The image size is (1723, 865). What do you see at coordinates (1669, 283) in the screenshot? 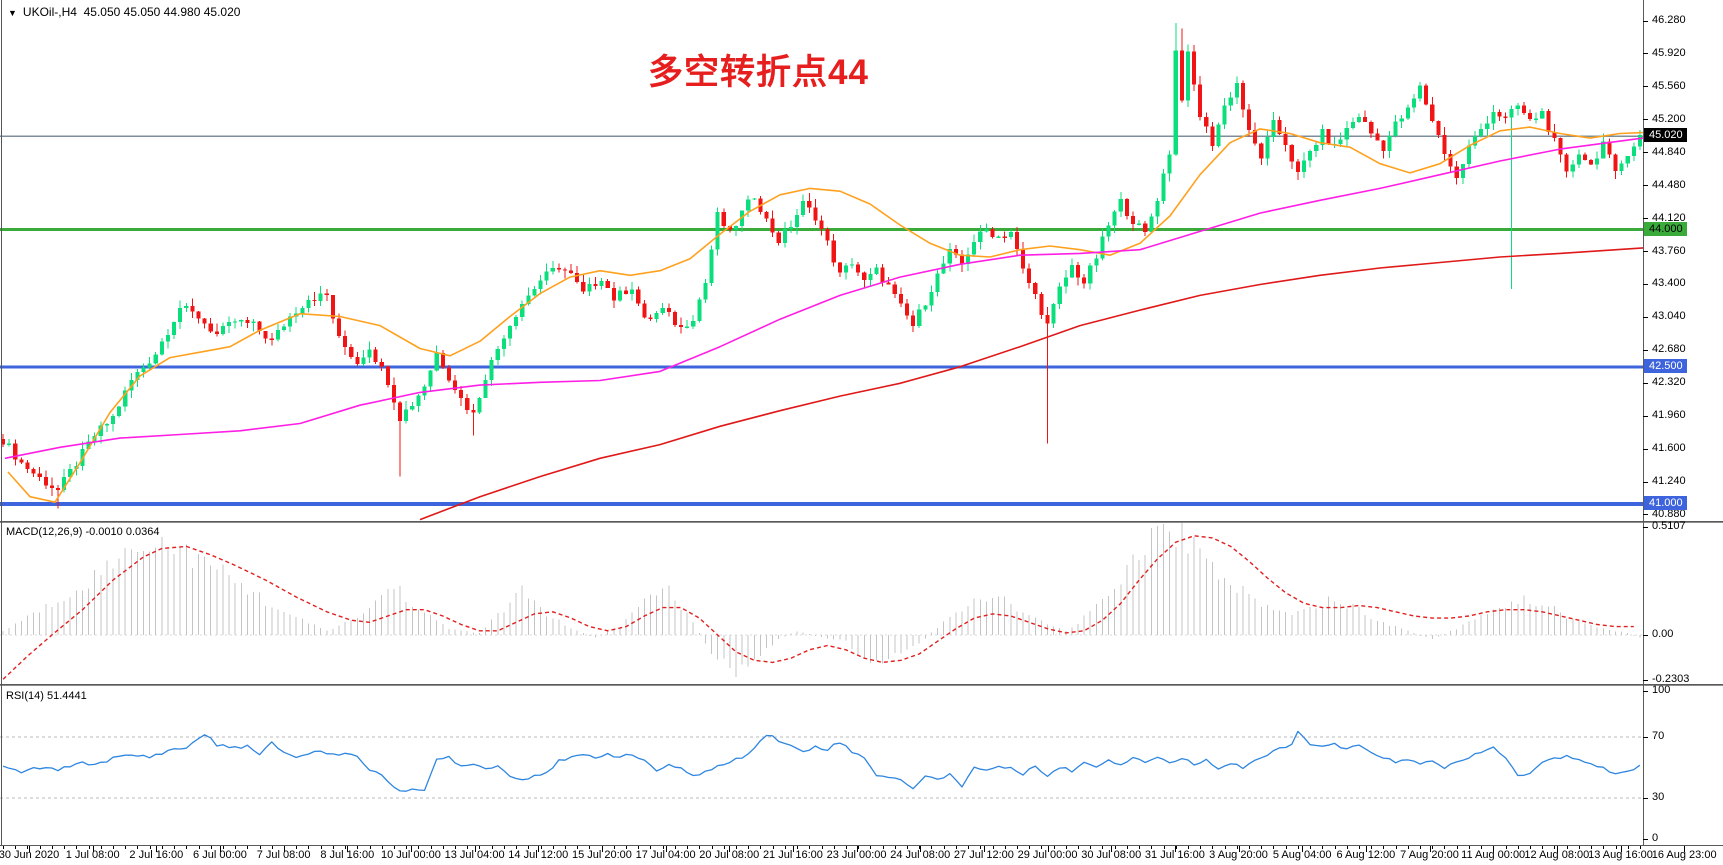
I see `axis-tick-label: 43.400` at bounding box center [1669, 283].